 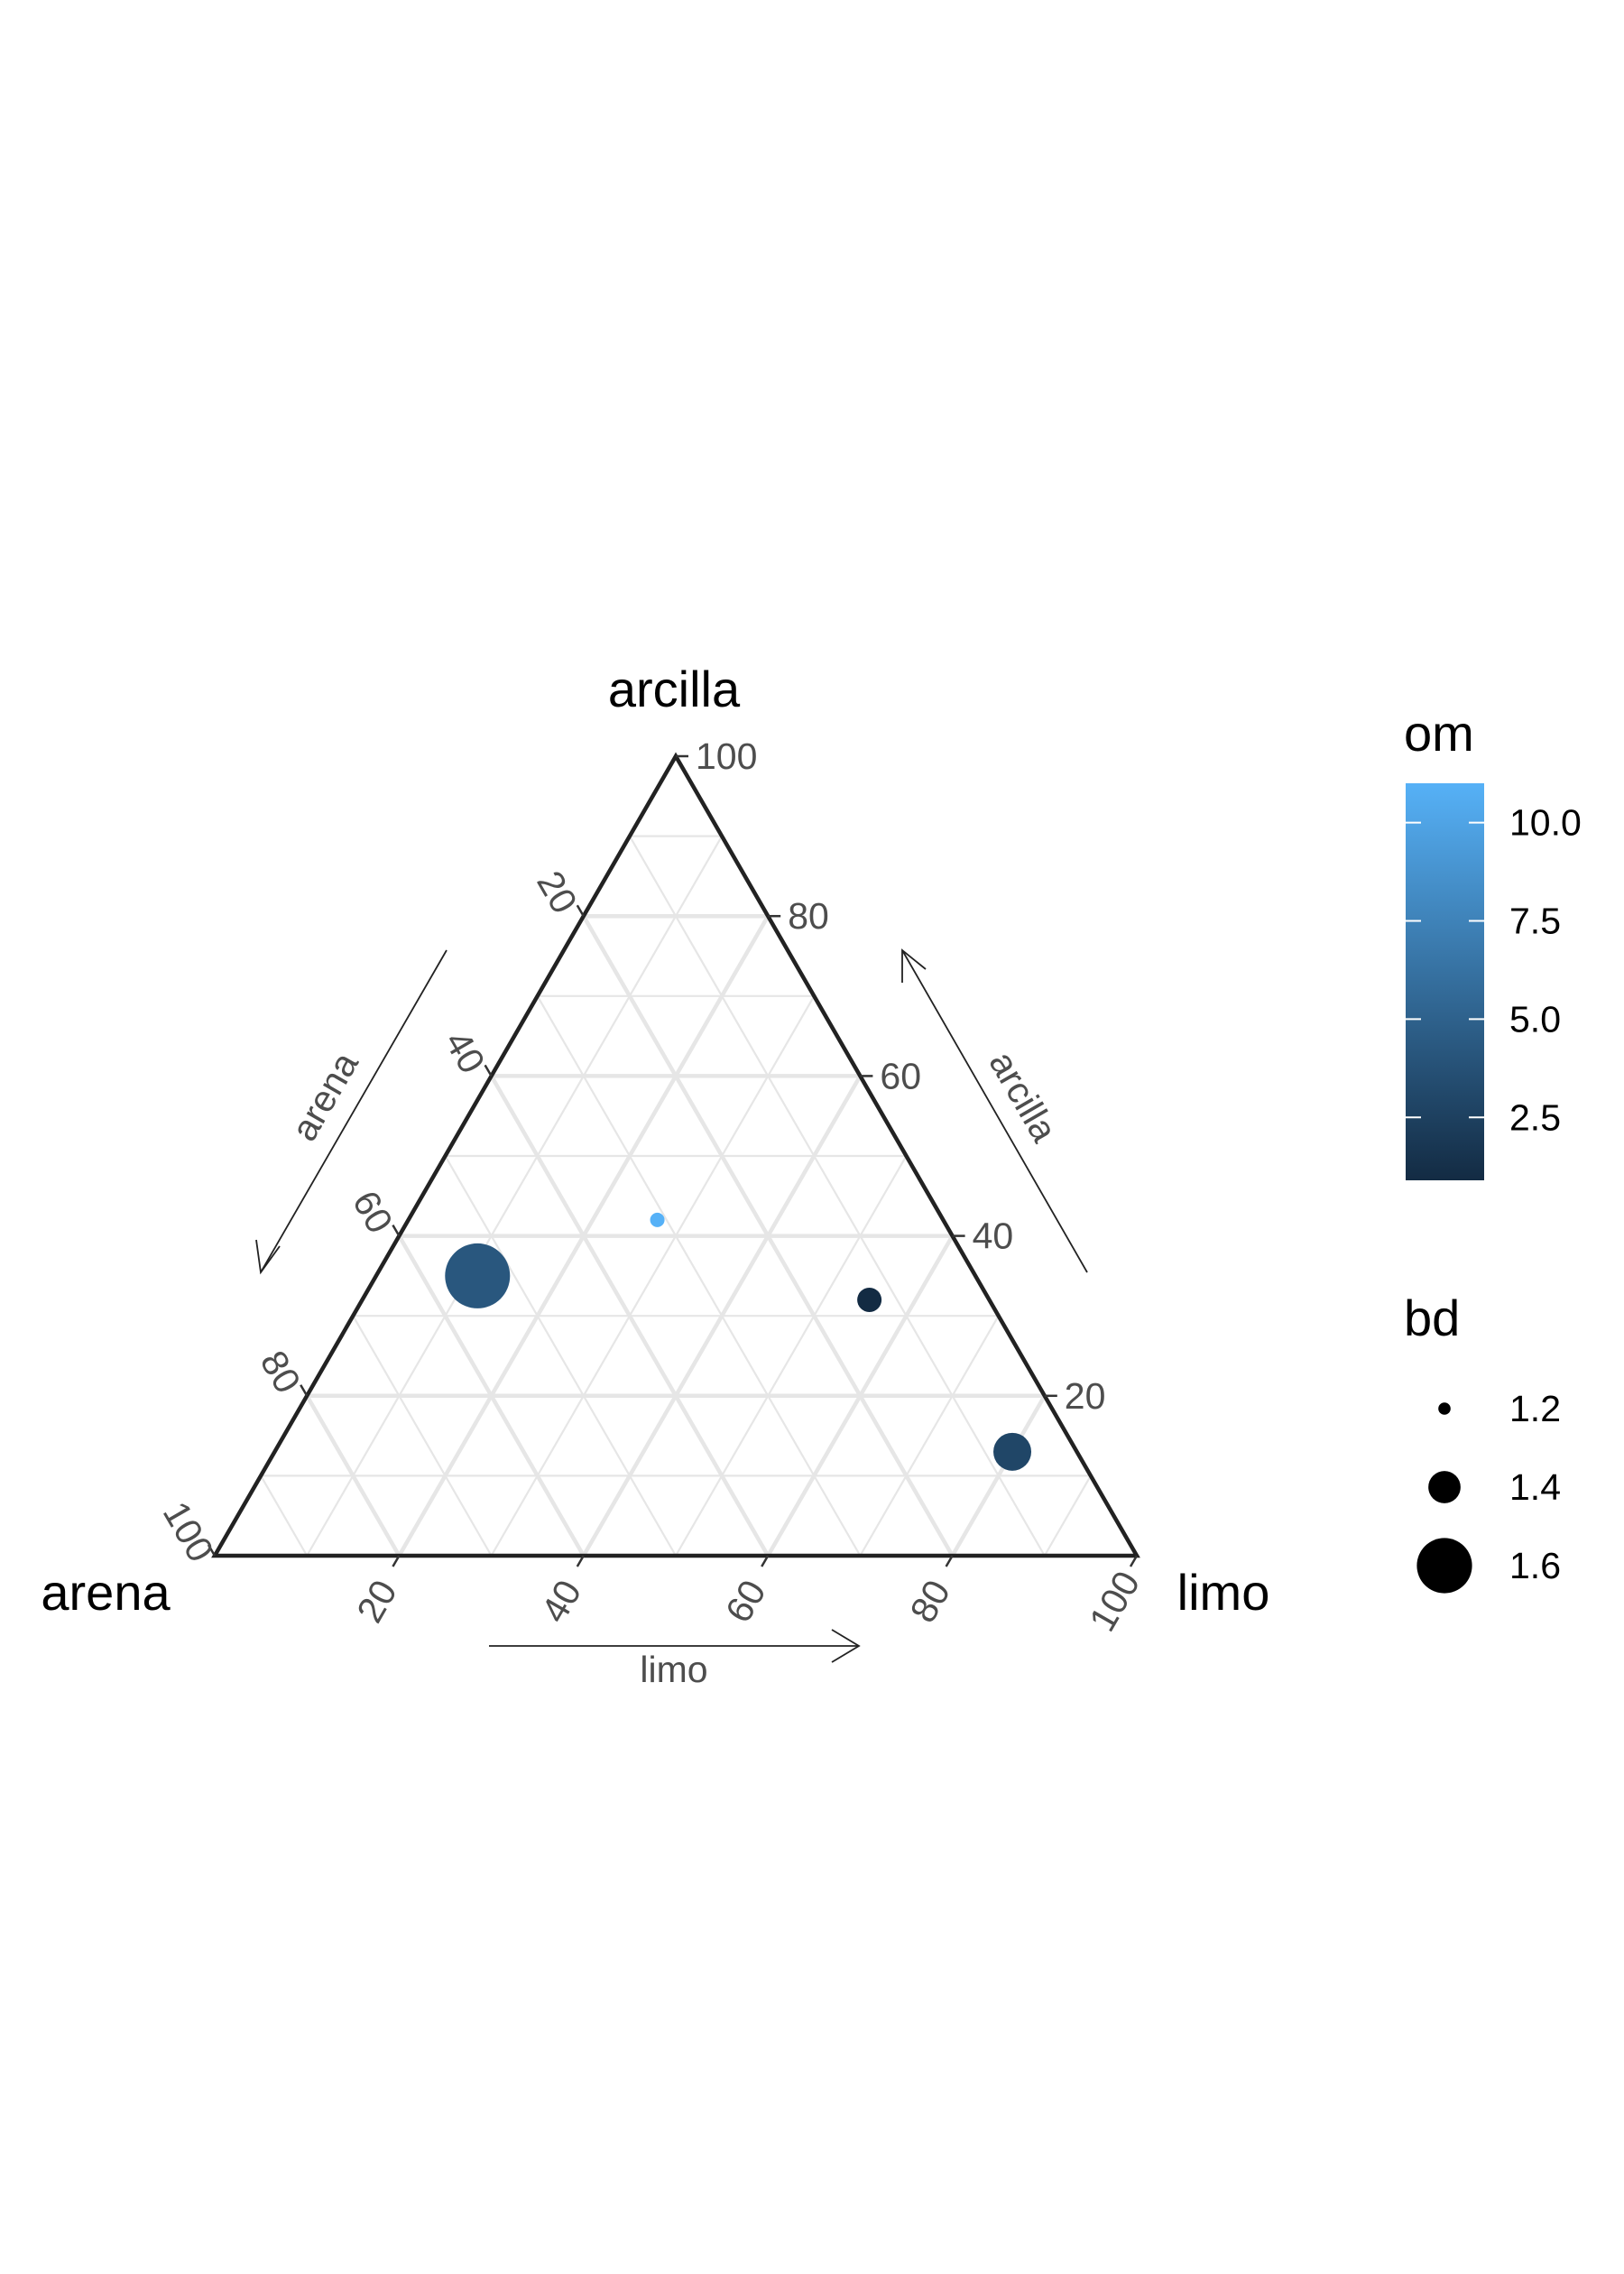 What do you see at coordinates (1493, 943) in the screenshot?
I see `color-legend: om 2.5 5.0 7.5 10.0` at bounding box center [1493, 943].